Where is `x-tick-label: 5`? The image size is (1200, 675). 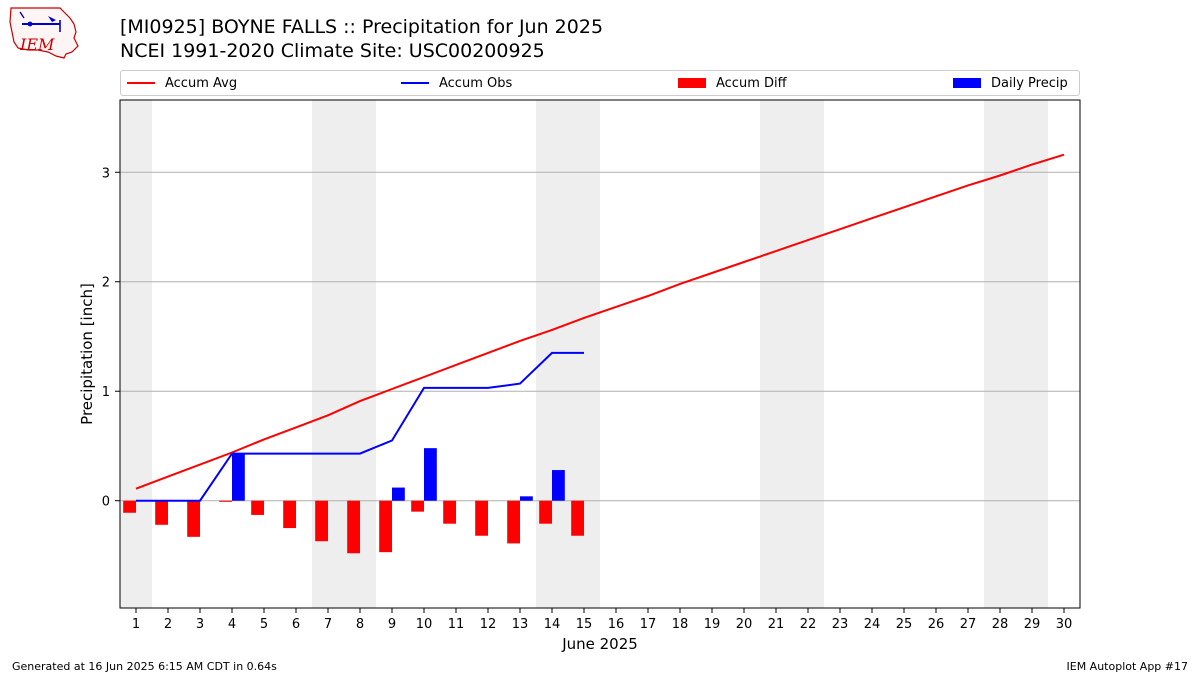 x-tick-label: 5 is located at coordinates (264, 624).